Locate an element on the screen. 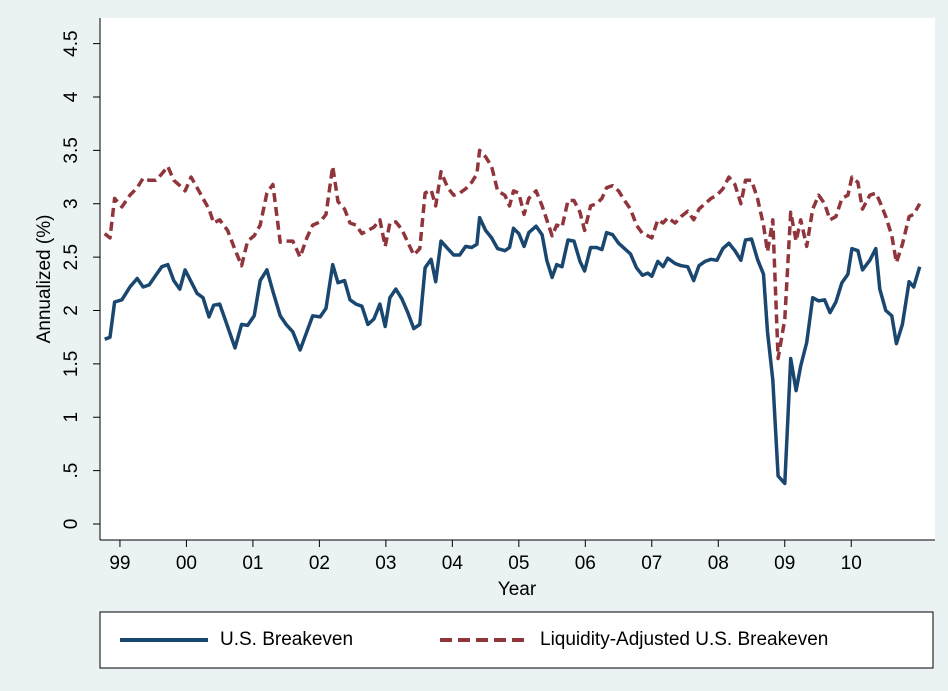 The height and width of the screenshot is (691, 948). y-tick-label: 1.5 is located at coordinates (71, 364).